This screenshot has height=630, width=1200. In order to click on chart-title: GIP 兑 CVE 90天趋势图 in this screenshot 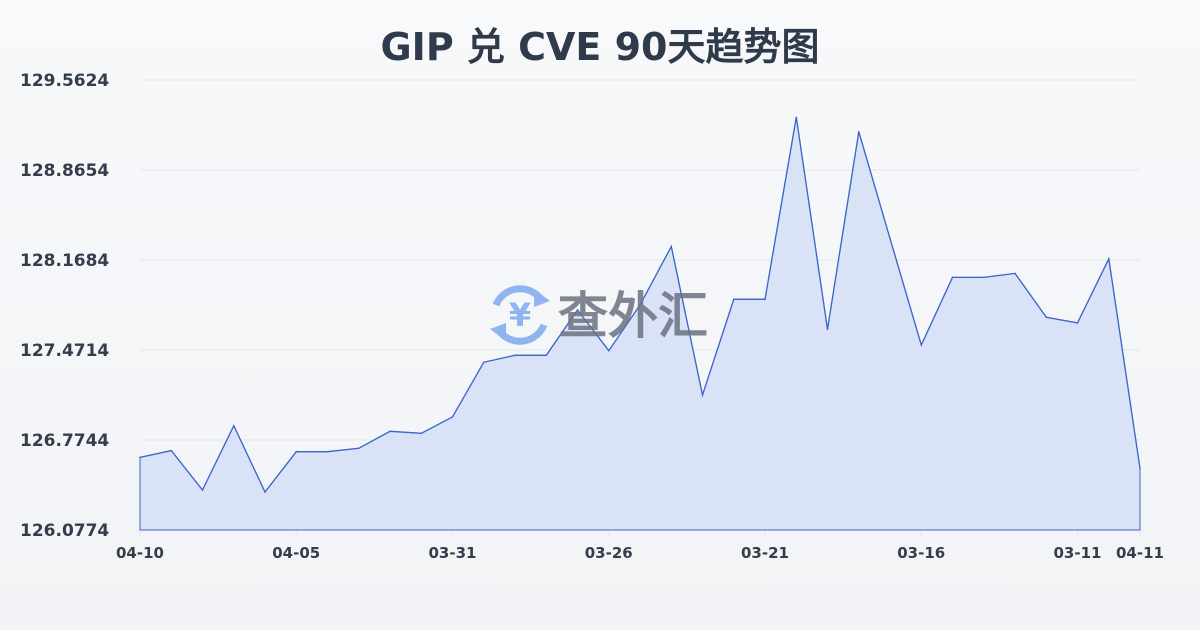, I will do `click(599, 47)`.